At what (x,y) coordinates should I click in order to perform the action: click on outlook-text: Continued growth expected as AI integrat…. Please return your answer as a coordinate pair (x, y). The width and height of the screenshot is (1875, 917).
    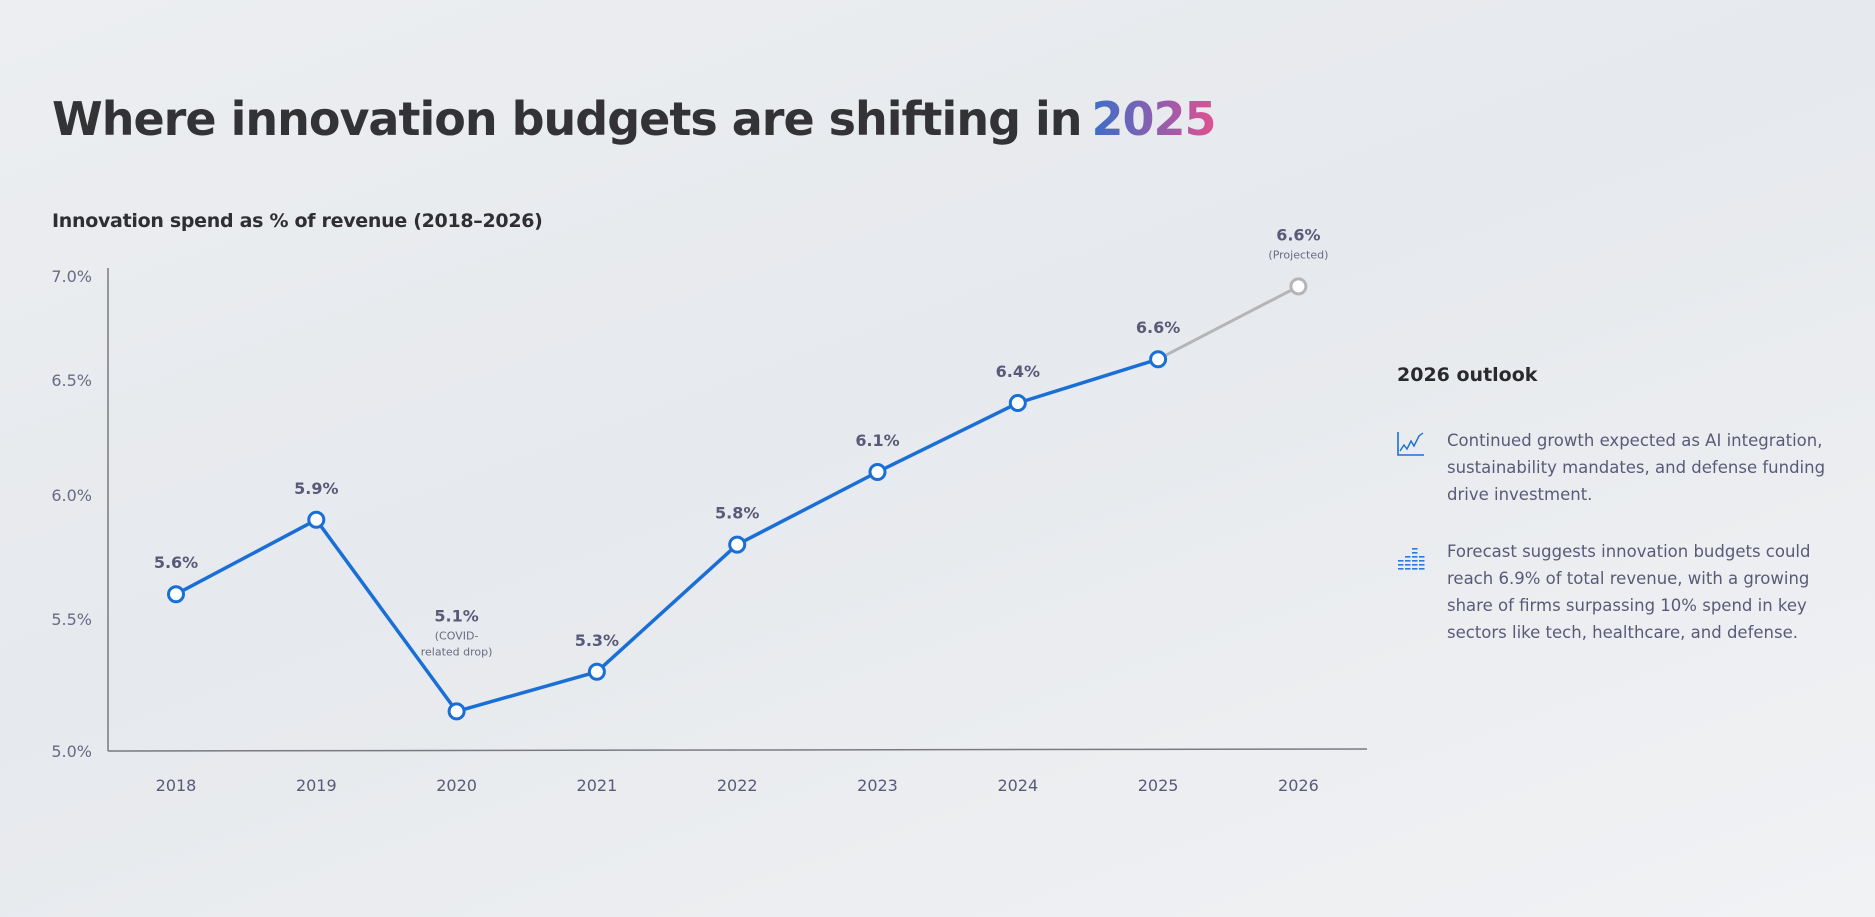
    Looking at the image, I should click on (1636, 467).